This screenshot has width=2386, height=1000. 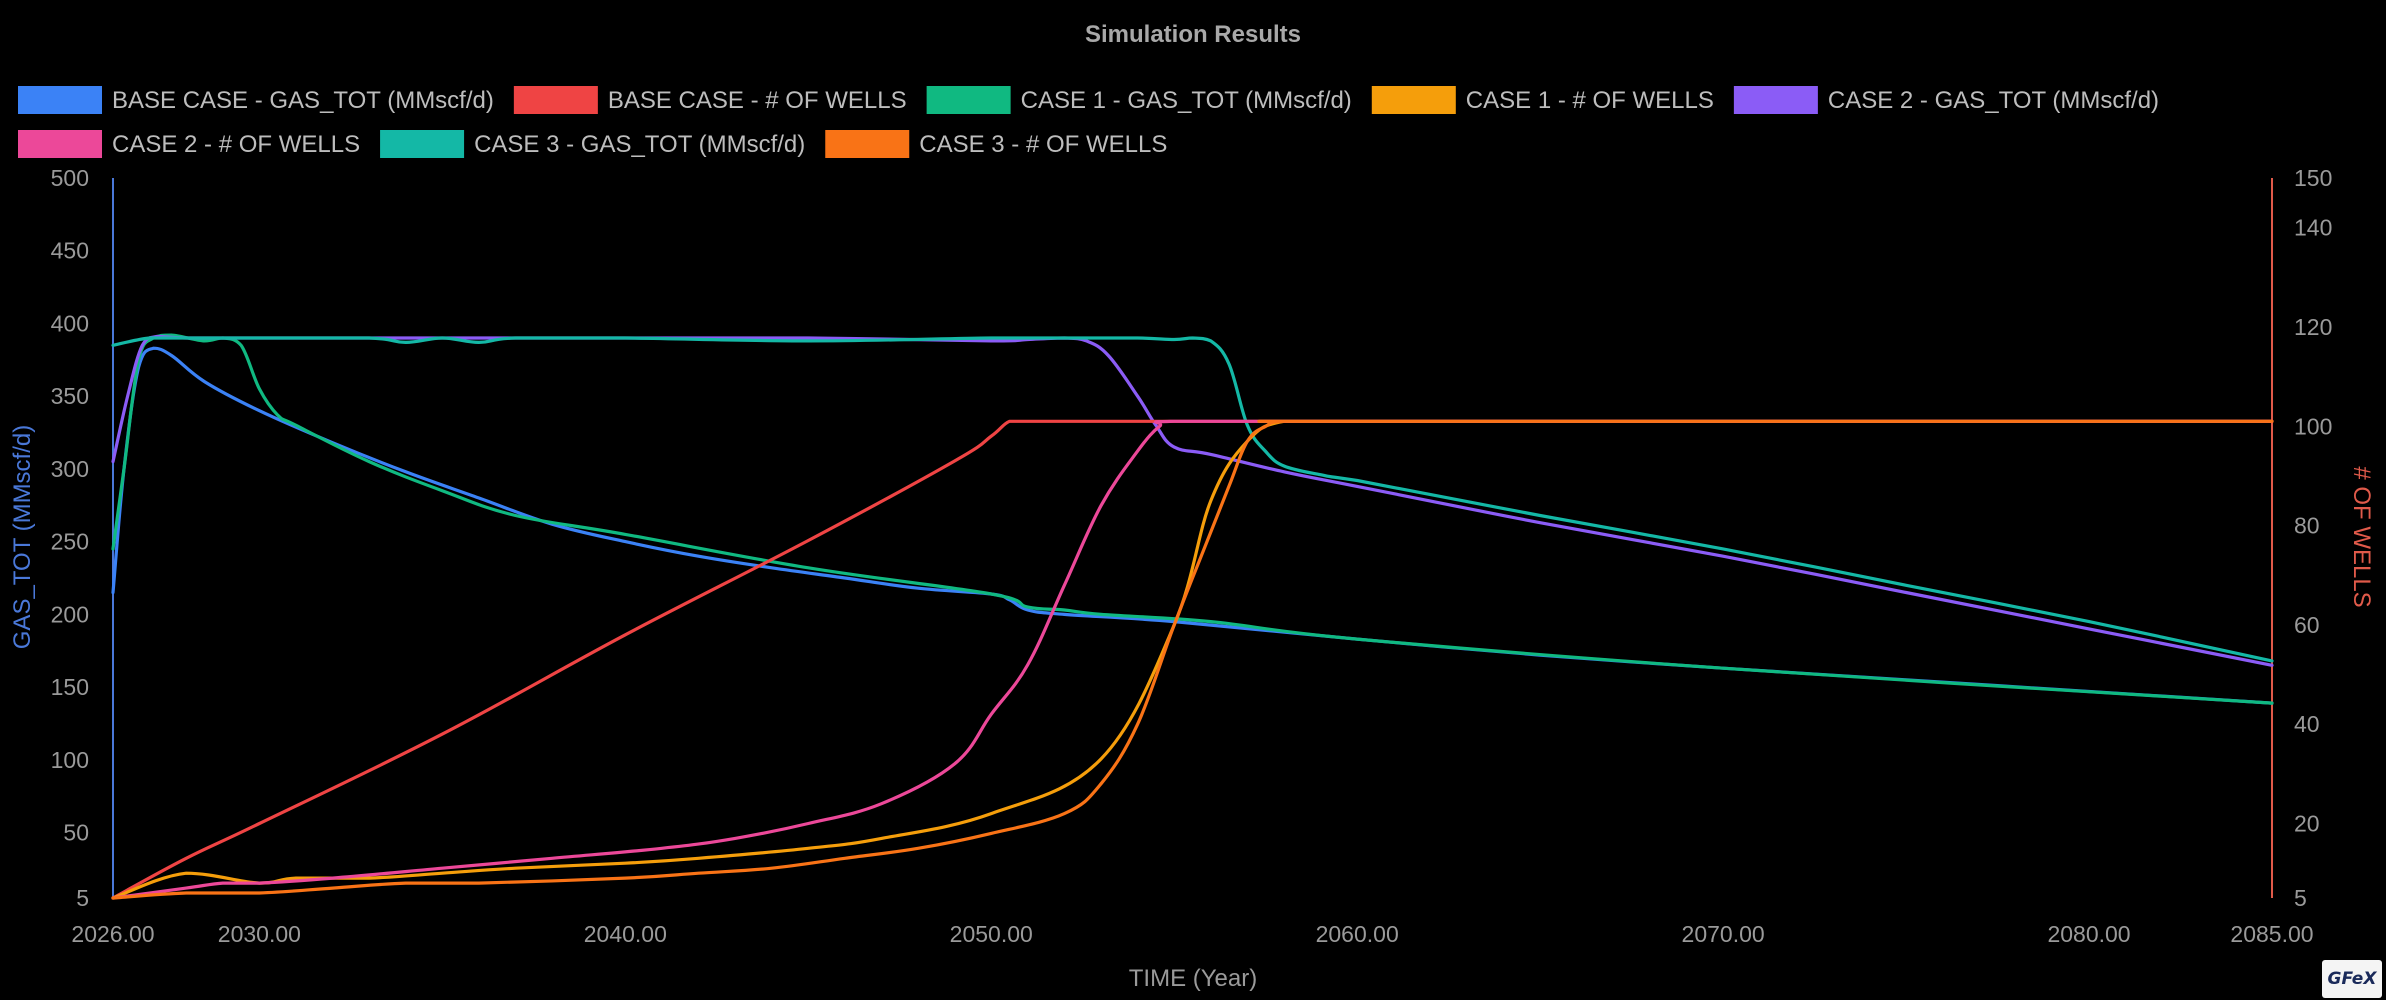 What do you see at coordinates (2307, 625) in the screenshot?
I see `right-y-tick-label: 60` at bounding box center [2307, 625].